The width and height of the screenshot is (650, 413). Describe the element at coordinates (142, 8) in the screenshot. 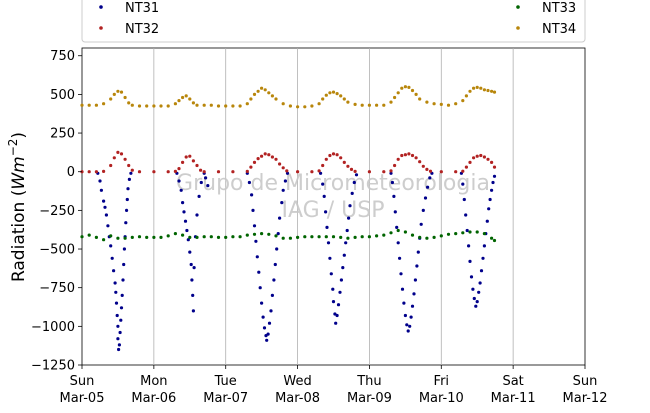

I see `legend-label-nt31: NT31` at that location.